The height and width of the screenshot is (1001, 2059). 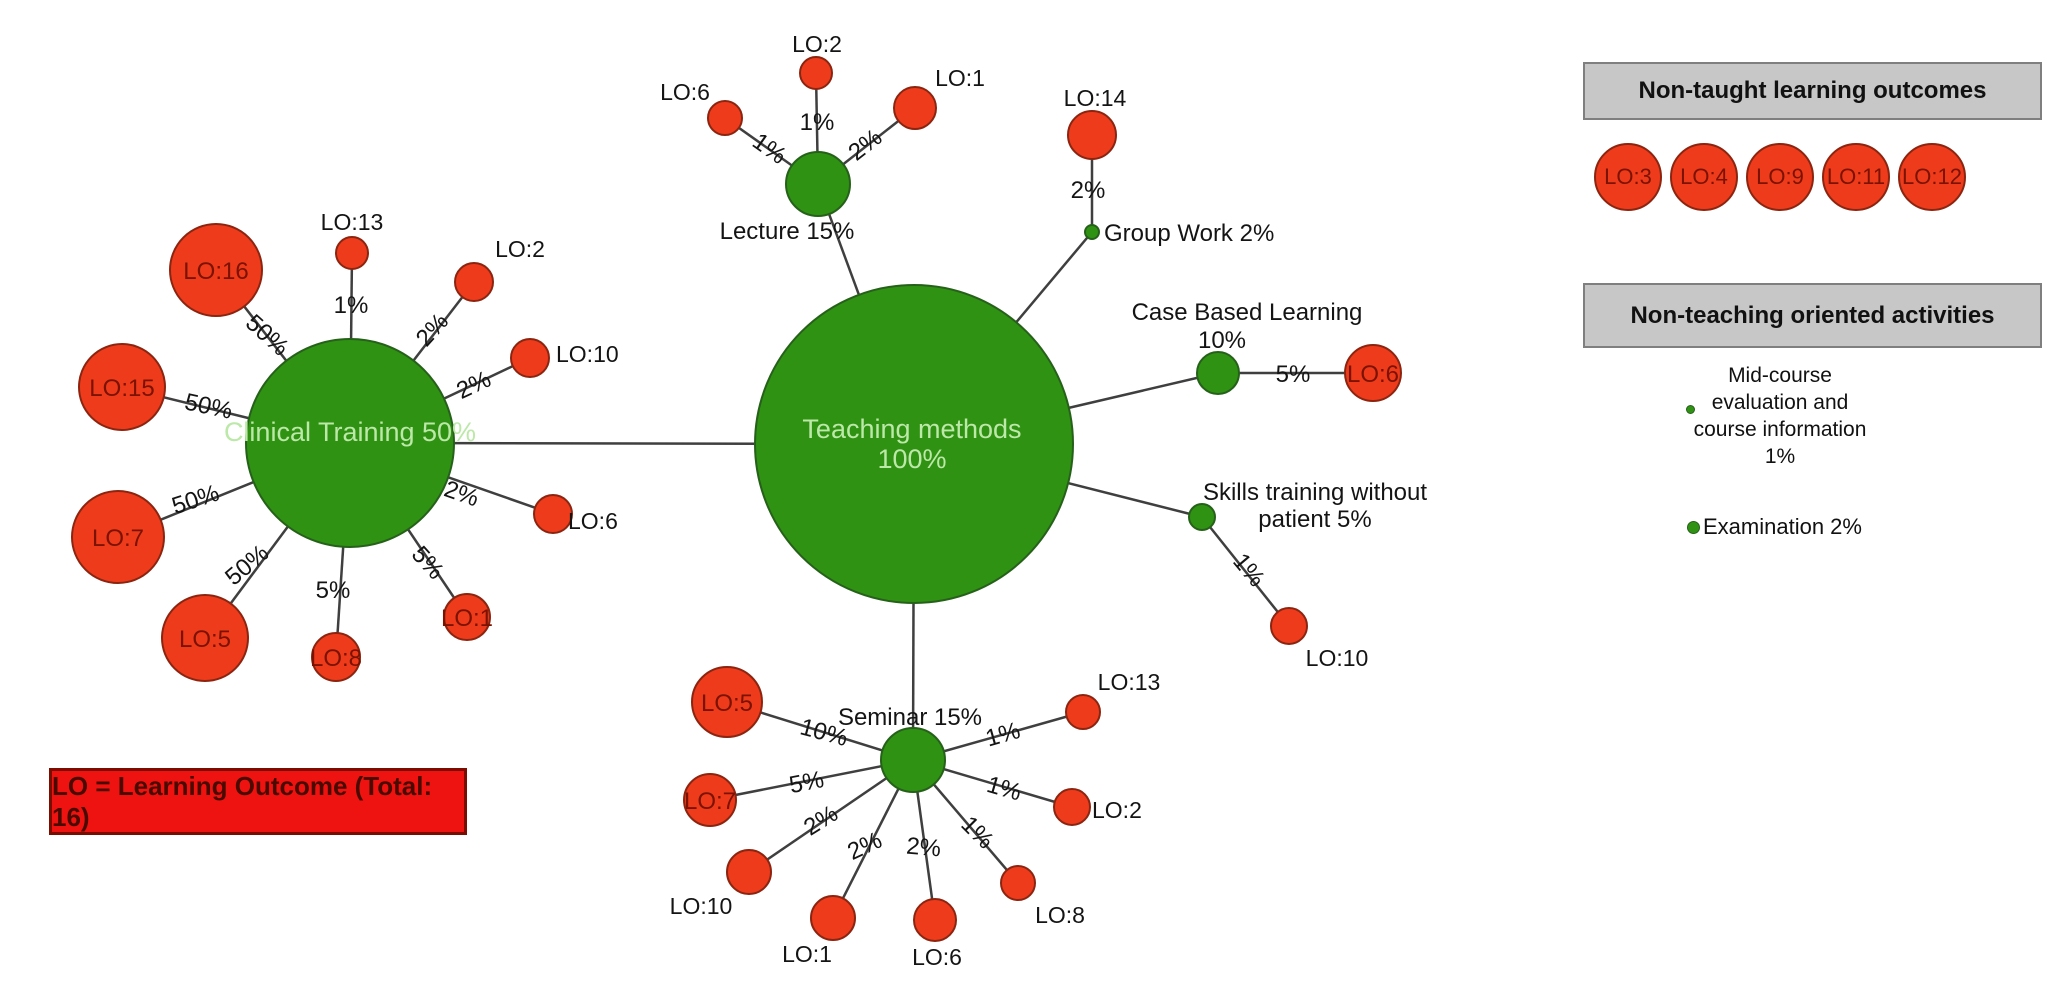 What do you see at coordinates (474, 282) in the screenshot?
I see `node-LO2c` at bounding box center [474, 282].